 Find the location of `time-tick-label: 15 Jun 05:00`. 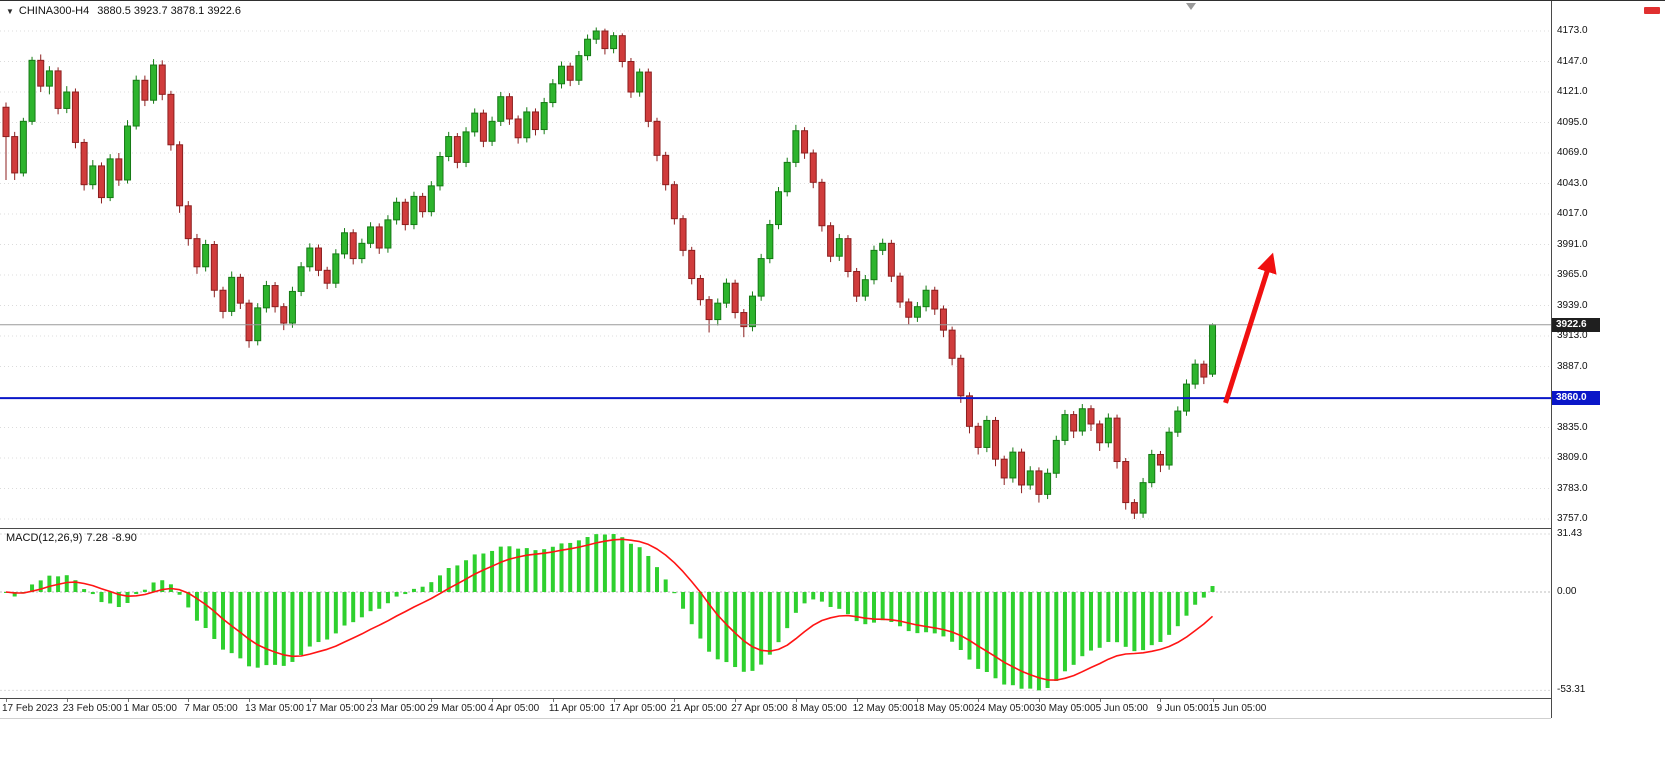

time-tick-label: 15 Jun 05:00 is located at coordinates (1237, 708).